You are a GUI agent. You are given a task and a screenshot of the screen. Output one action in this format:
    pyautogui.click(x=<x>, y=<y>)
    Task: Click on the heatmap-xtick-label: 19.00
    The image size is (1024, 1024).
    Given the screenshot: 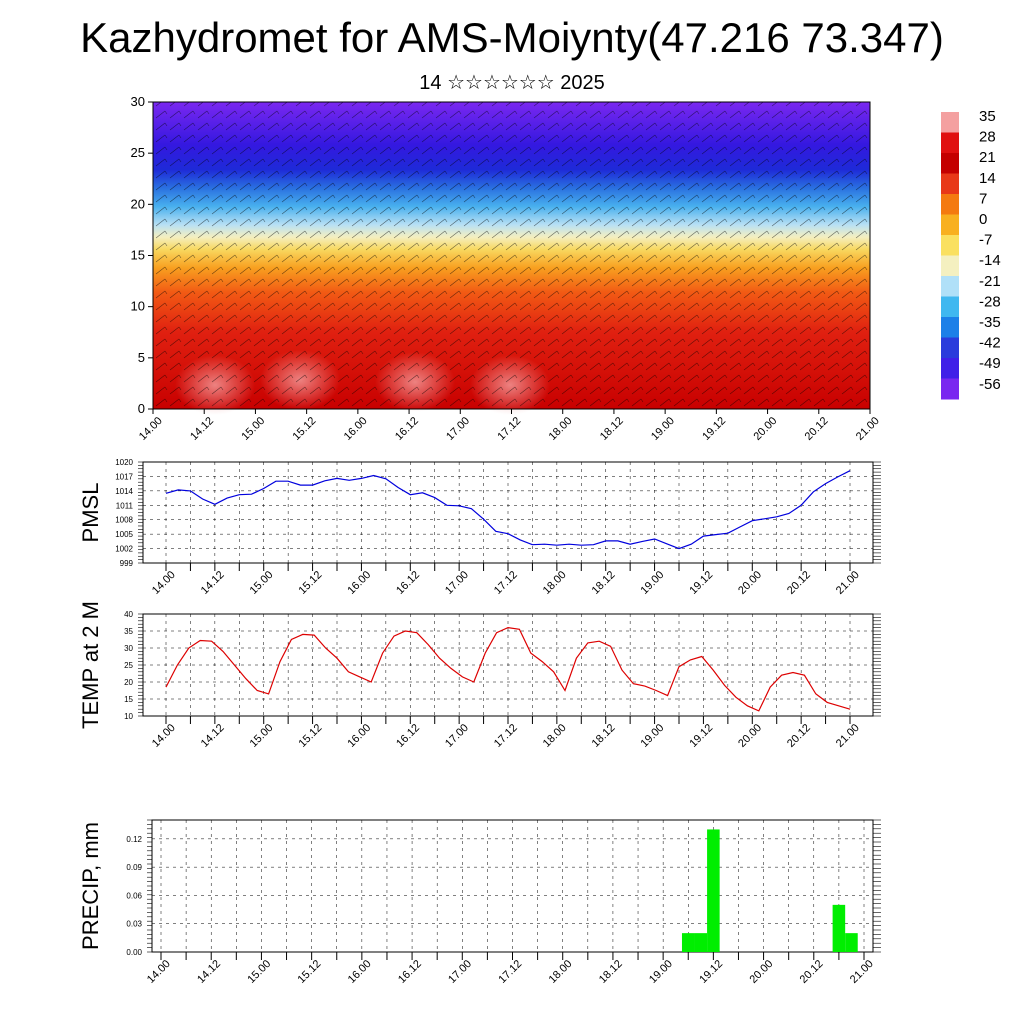 What is the action you would take?
    pyautogui.click(x=663, y=429)
    